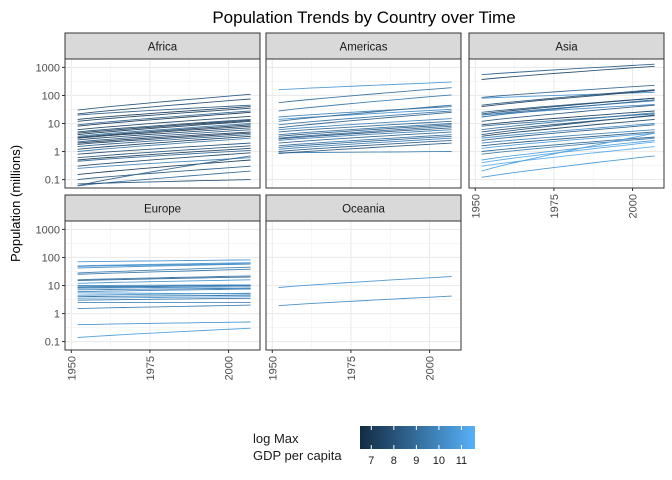 Image resolution: width=672 pixels, height=480 pixels. I want to click on panel-americas: Americas, so click(363, 110).